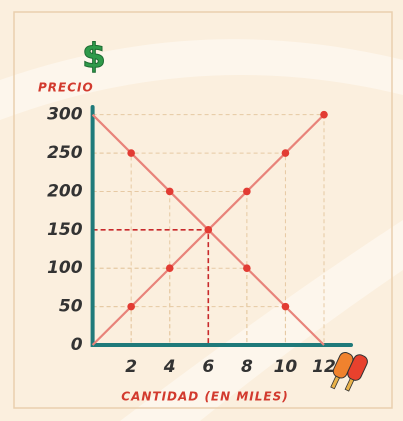 This screenshot has width=403, height=421. What do you see at coordinates (349, 371) in the screenshot?
I see `popsicle-icon` at bounding box center [349, 371].